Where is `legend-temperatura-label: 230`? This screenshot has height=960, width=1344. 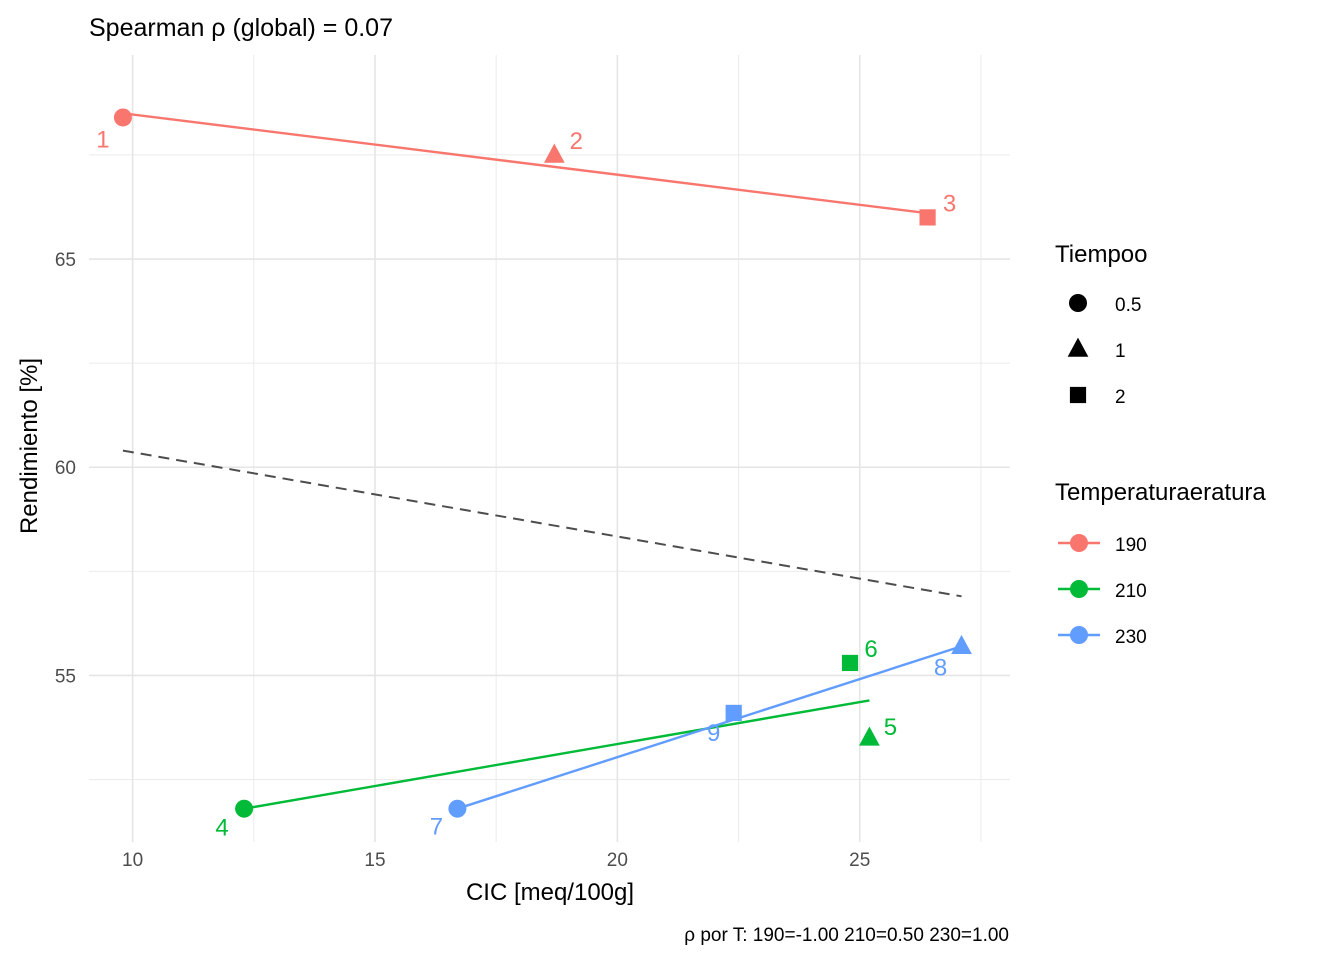 legend-temperatura-label: 230 is located at coordinates (1131, 637).